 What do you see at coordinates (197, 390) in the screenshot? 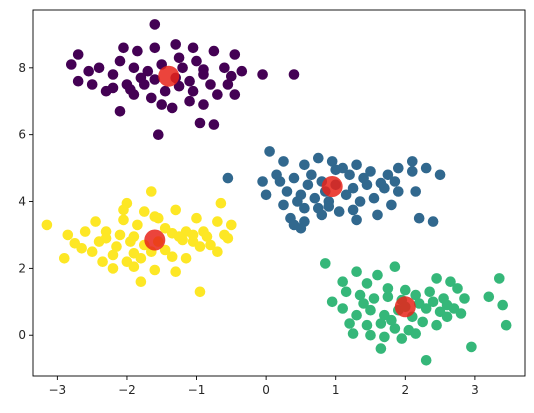
I see `x-tick-label: −1` at bounding box center [197, 390].